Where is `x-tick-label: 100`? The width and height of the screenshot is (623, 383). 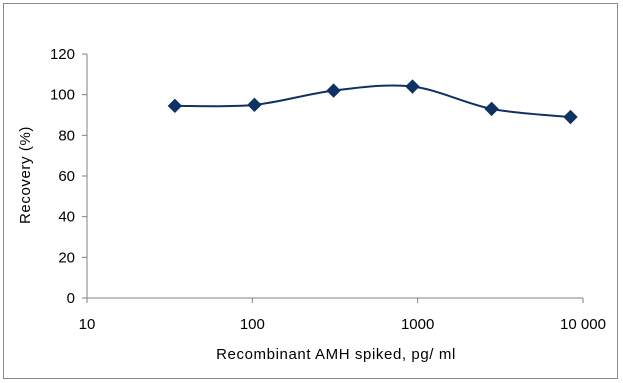 x-tick-label: 100 is located at coordinates (252, 324).